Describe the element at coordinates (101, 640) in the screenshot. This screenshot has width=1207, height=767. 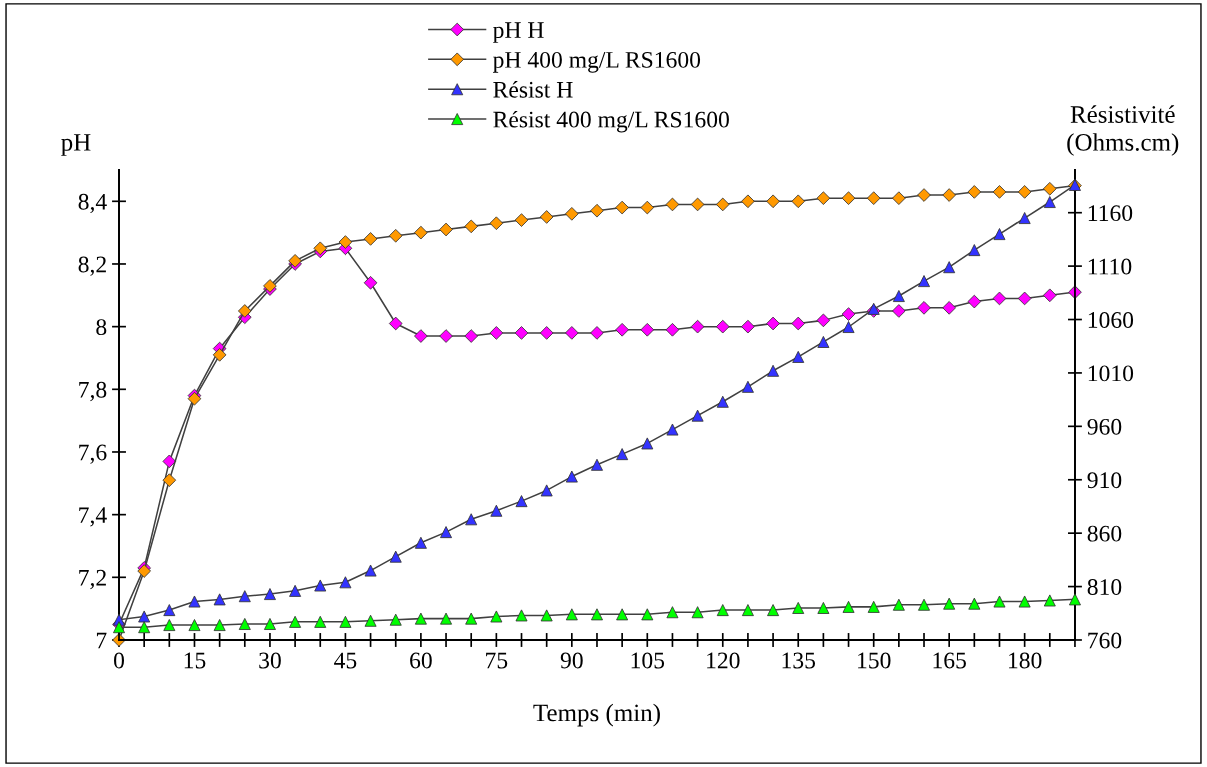
I see `y-tick-label: 7` at that location.